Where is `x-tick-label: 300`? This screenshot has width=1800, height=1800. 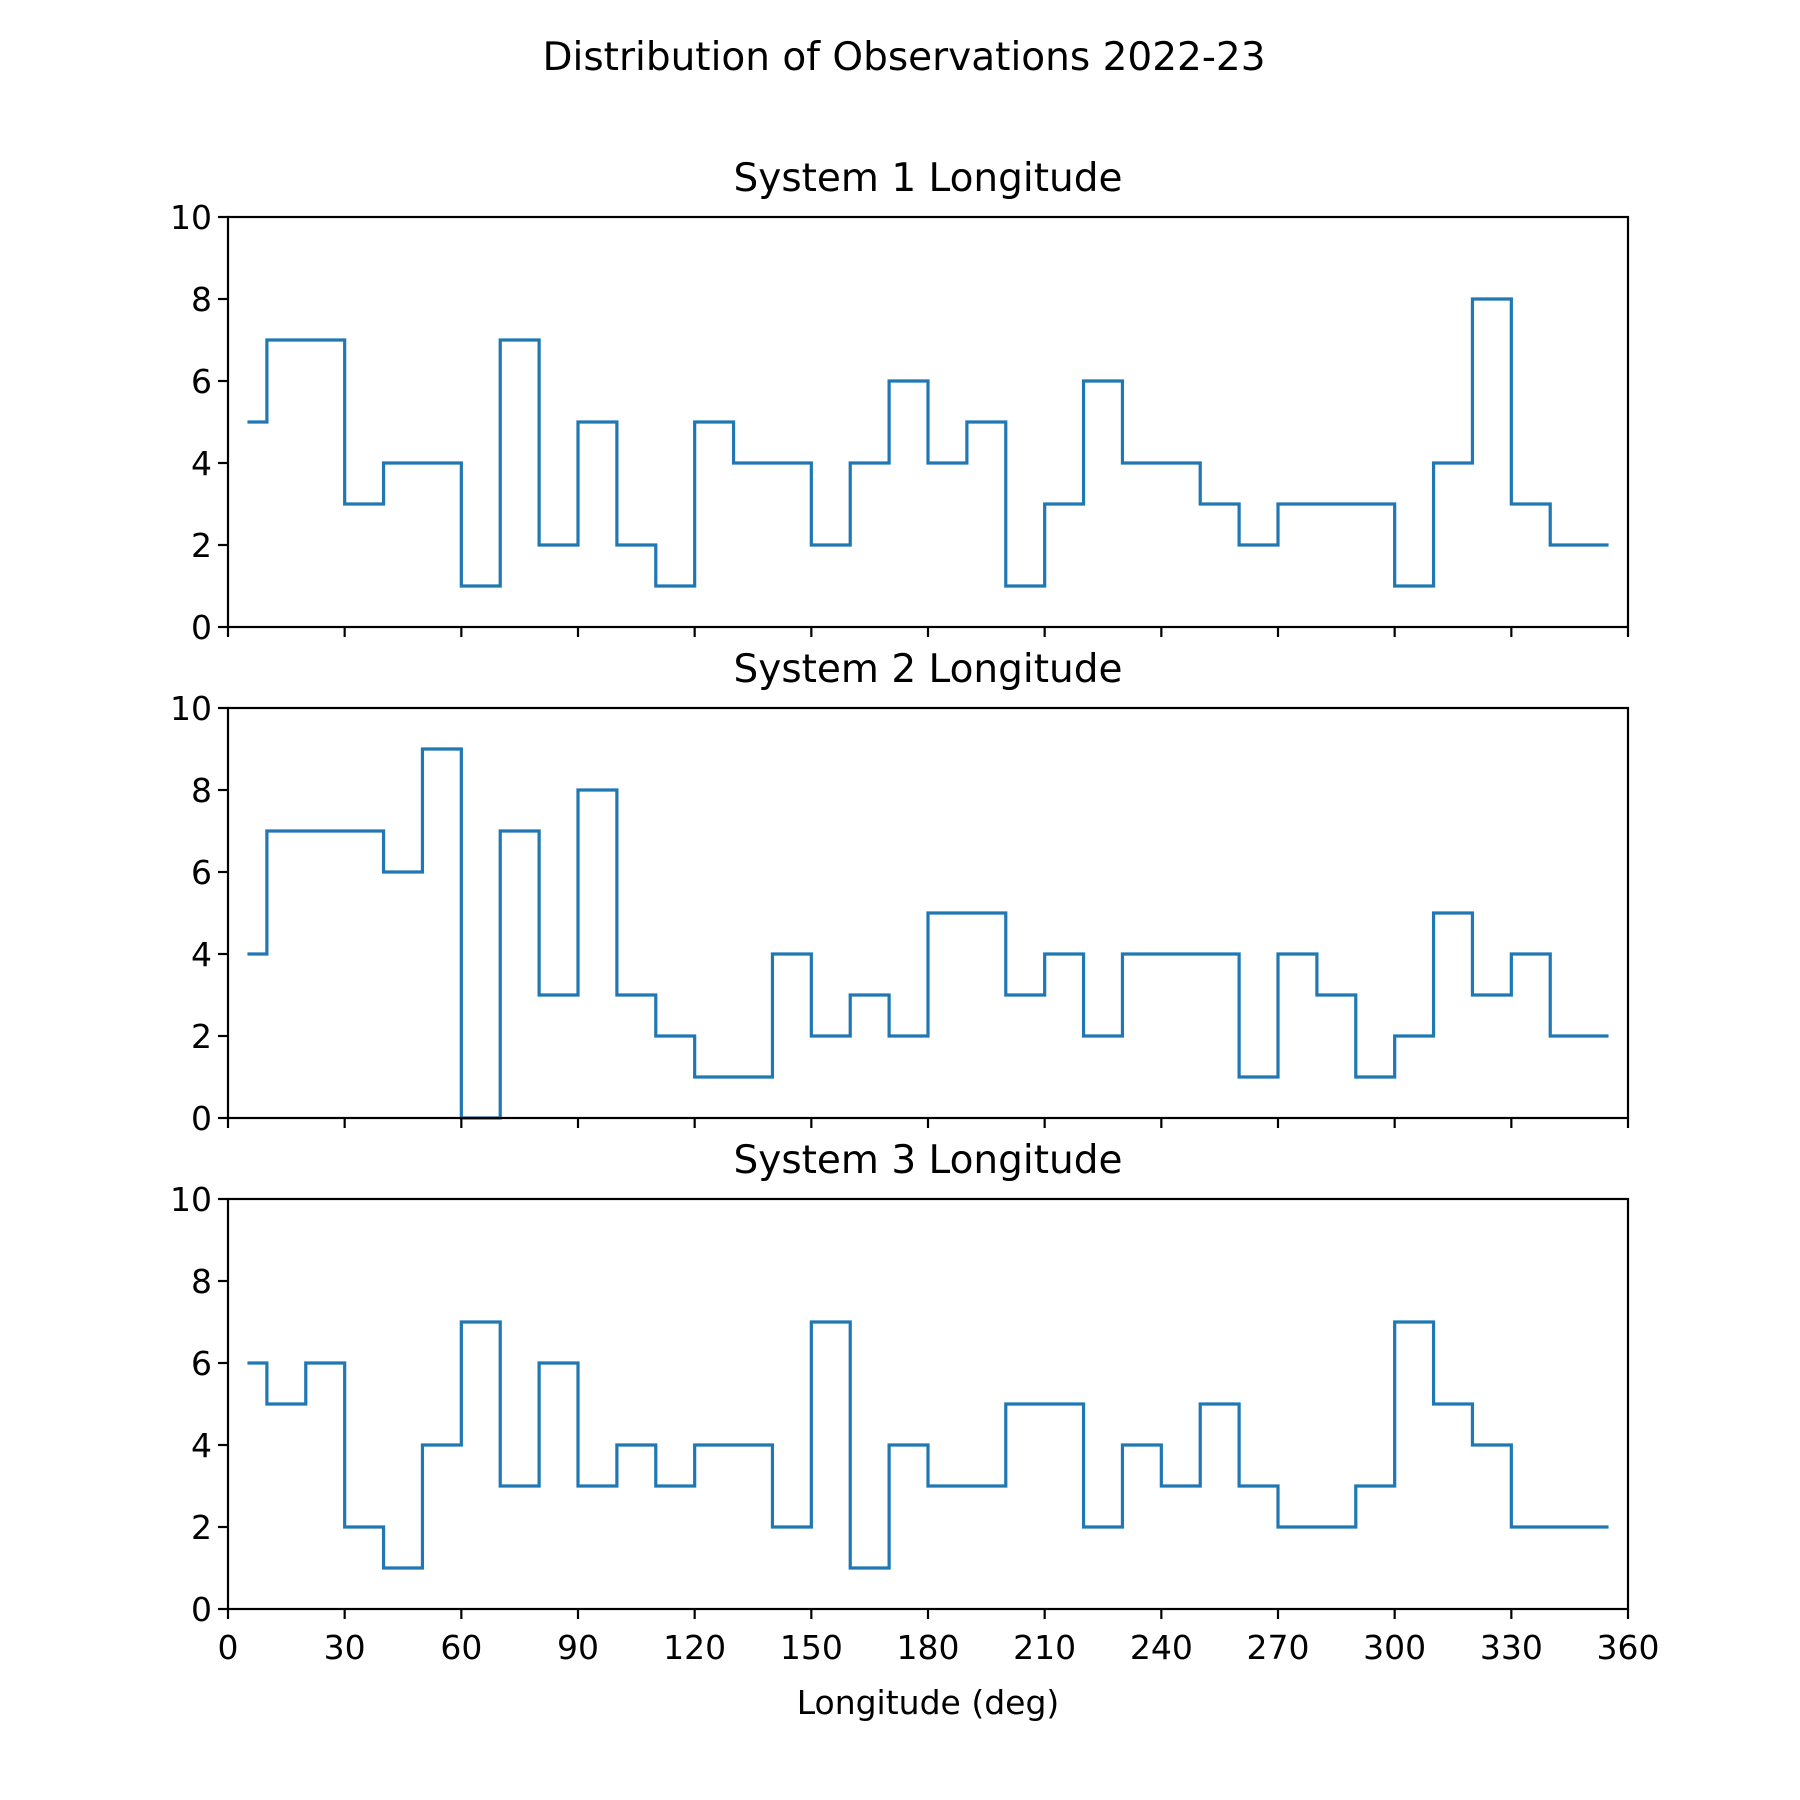
x-tick-label: 300 is located at coordinates (1394, 1647).